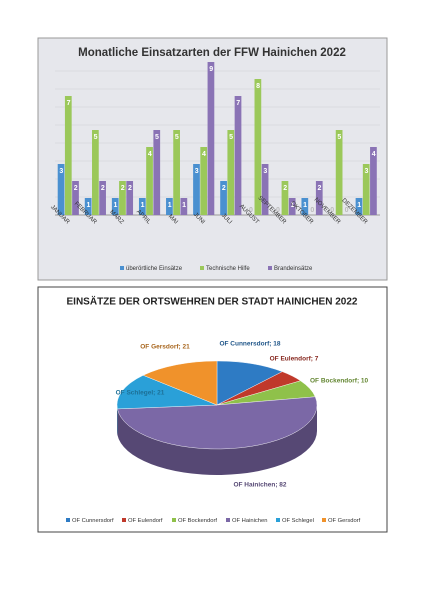 This screenshot has width=424, height=600. What do you see at coordinates (249, 344) in the screenshot?
I see `data-label: OF Cunnersdorf; 18` at bounding box center [249, 344].